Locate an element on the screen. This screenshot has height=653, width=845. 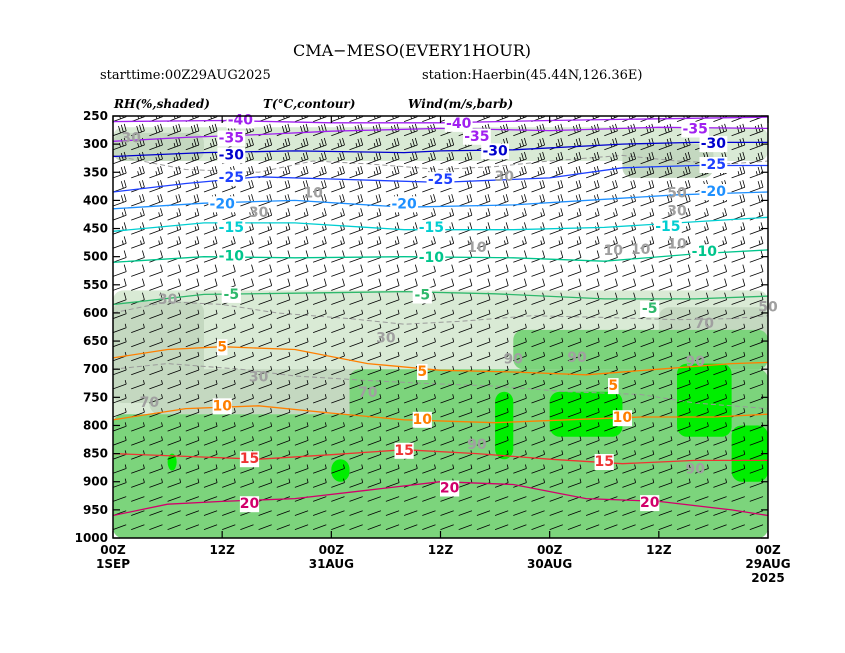
rh-shaded-region is located at coordinates (586, 414).